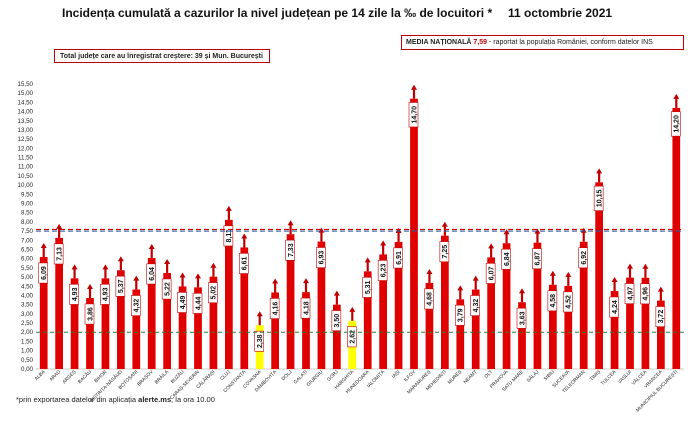 The height and width of the screenshot is (425, 700). I want to click on value-label: 7,33, so click(290, 250).